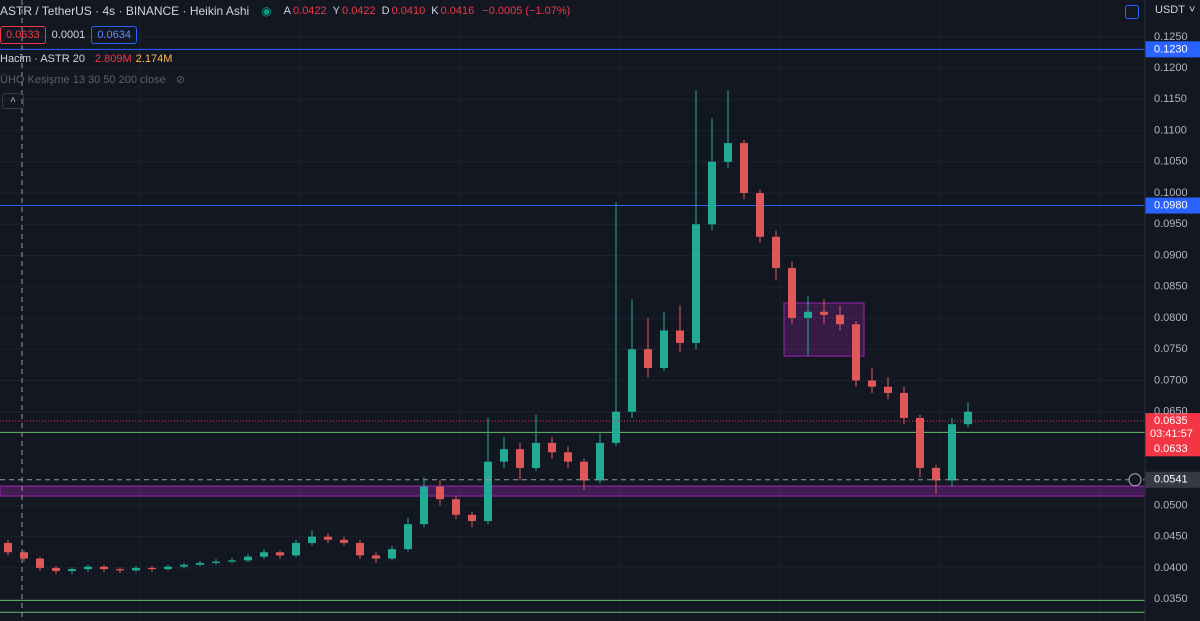 Image resolution: width=1200 pixels, height=621 pixels. I want to click on bid-price-label: 0.0633, so click(1171, 449).